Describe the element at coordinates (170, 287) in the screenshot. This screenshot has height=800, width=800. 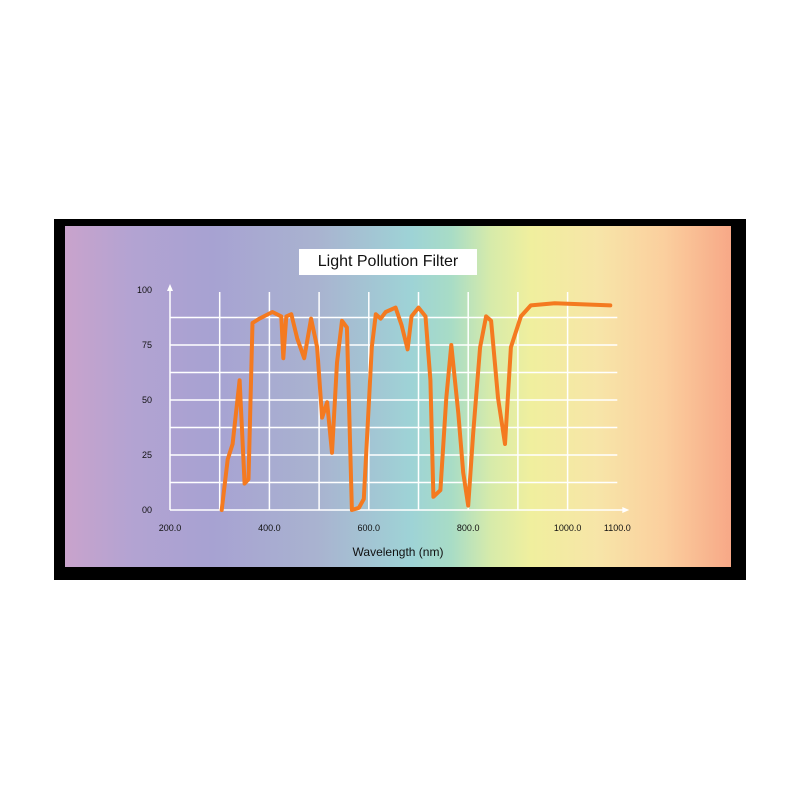
I see `y-axis-arrow-icon` at that location.